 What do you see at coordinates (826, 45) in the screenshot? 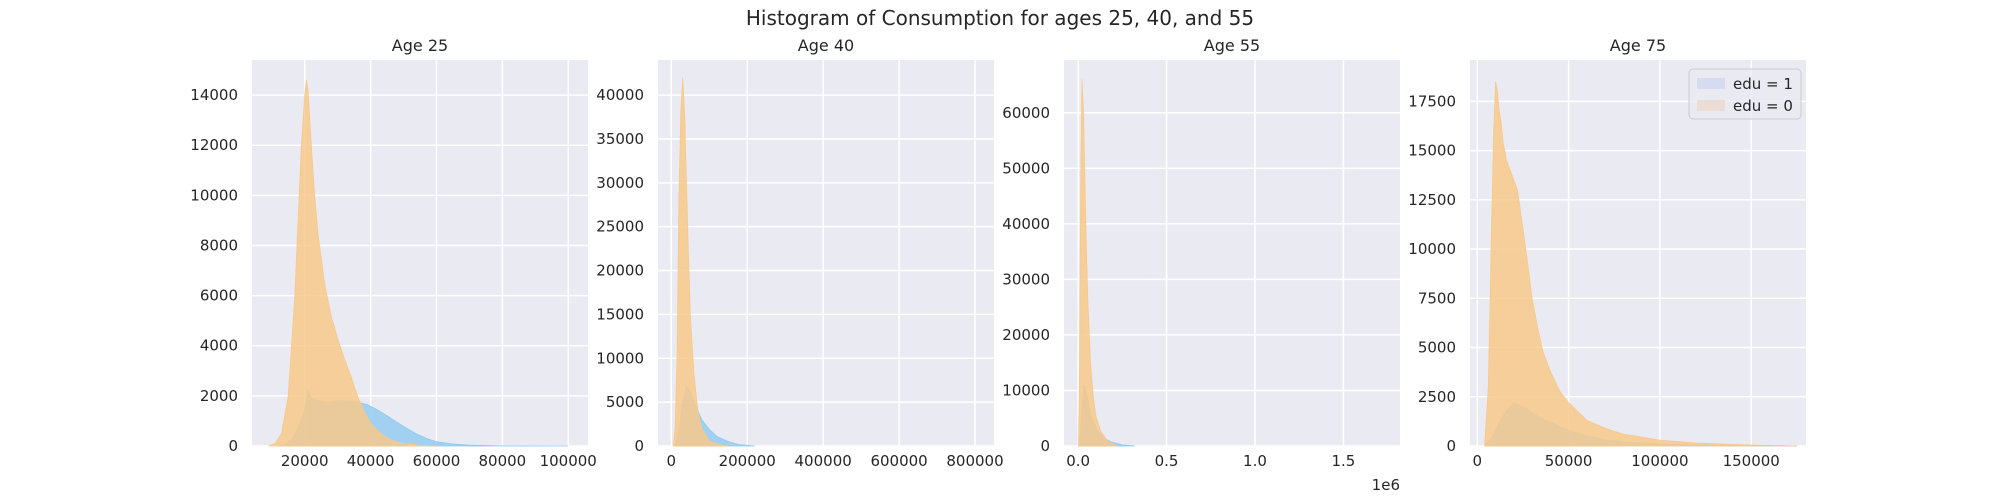
I see `subplot-title: Age 40` at bounding box center [826, 45].